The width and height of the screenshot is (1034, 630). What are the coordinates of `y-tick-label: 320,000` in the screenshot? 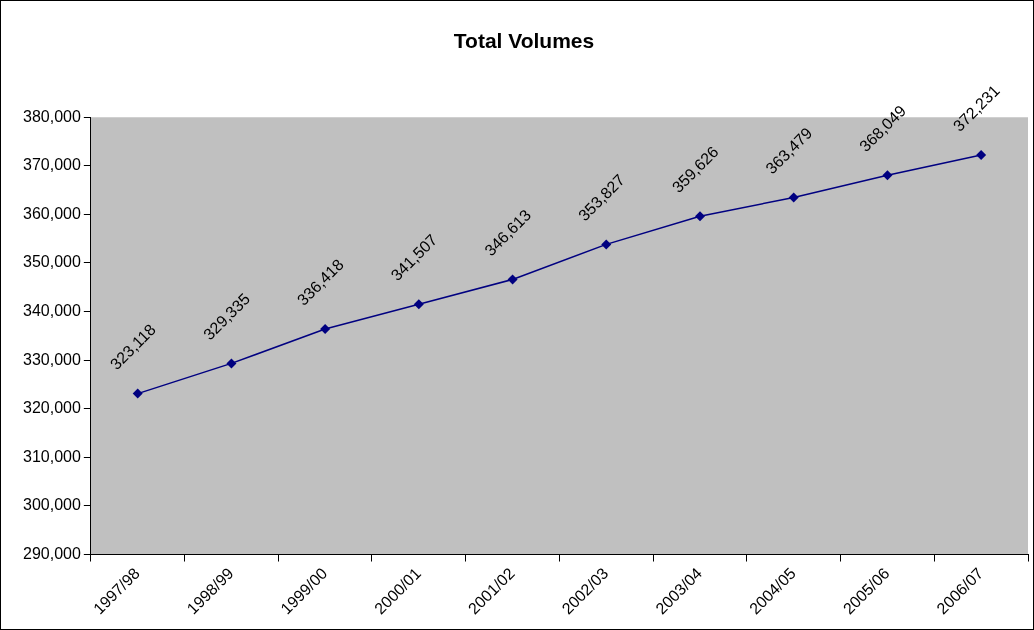 It's located at (51, 408).